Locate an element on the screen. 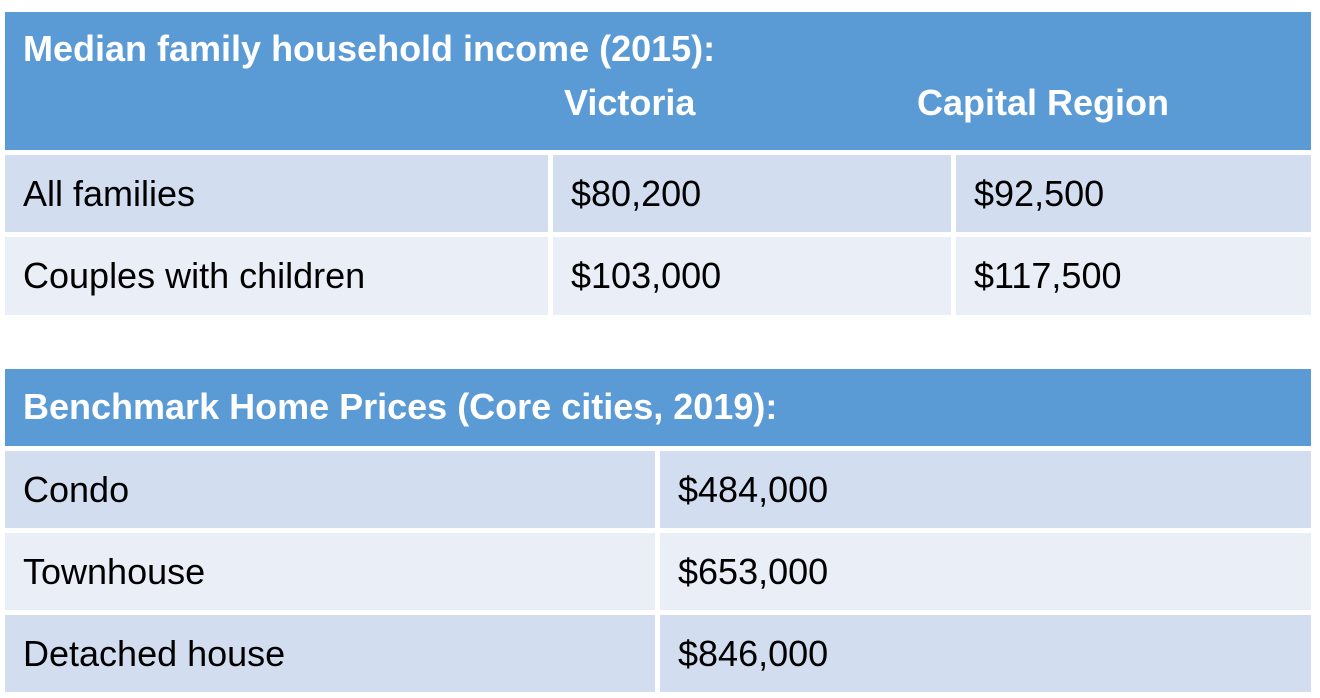  victoria-value: $80,200 is located at coordinates (752, 193).